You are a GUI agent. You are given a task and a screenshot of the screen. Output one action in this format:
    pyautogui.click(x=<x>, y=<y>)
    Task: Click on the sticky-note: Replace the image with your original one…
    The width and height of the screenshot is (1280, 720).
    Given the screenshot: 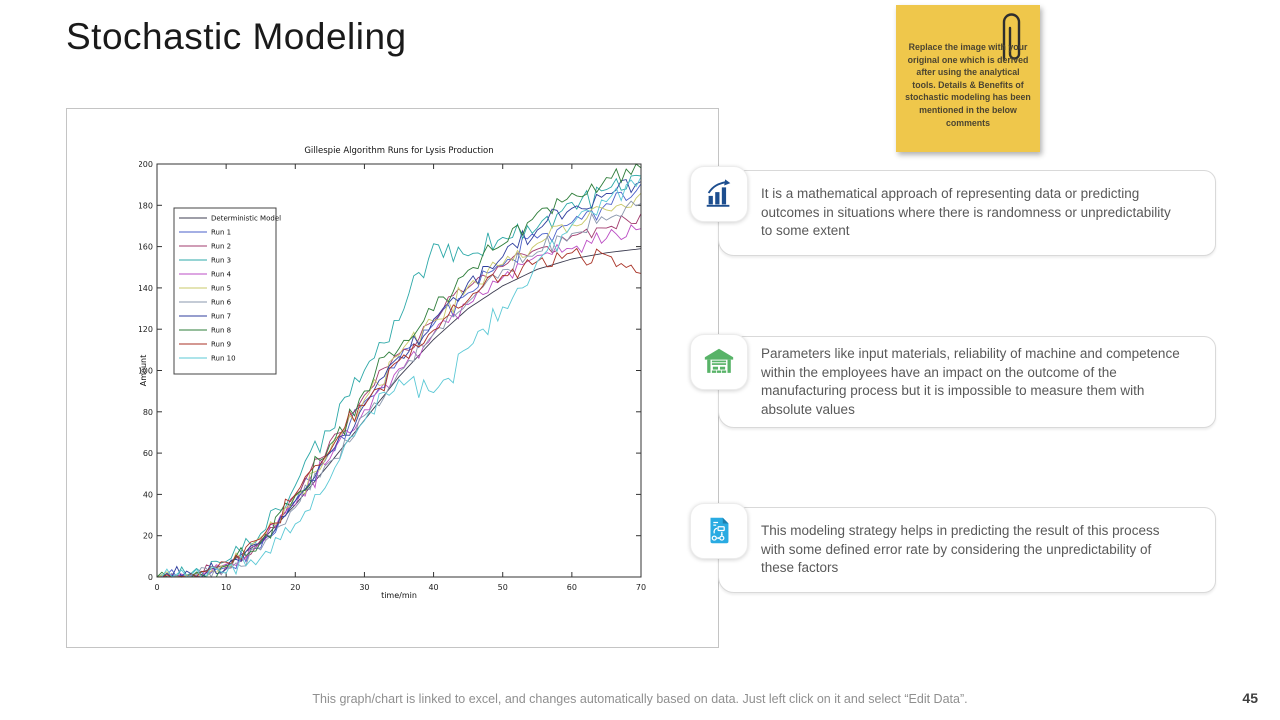 What is the action you would take?
    pyautogui.click(x=968, y=78)
    